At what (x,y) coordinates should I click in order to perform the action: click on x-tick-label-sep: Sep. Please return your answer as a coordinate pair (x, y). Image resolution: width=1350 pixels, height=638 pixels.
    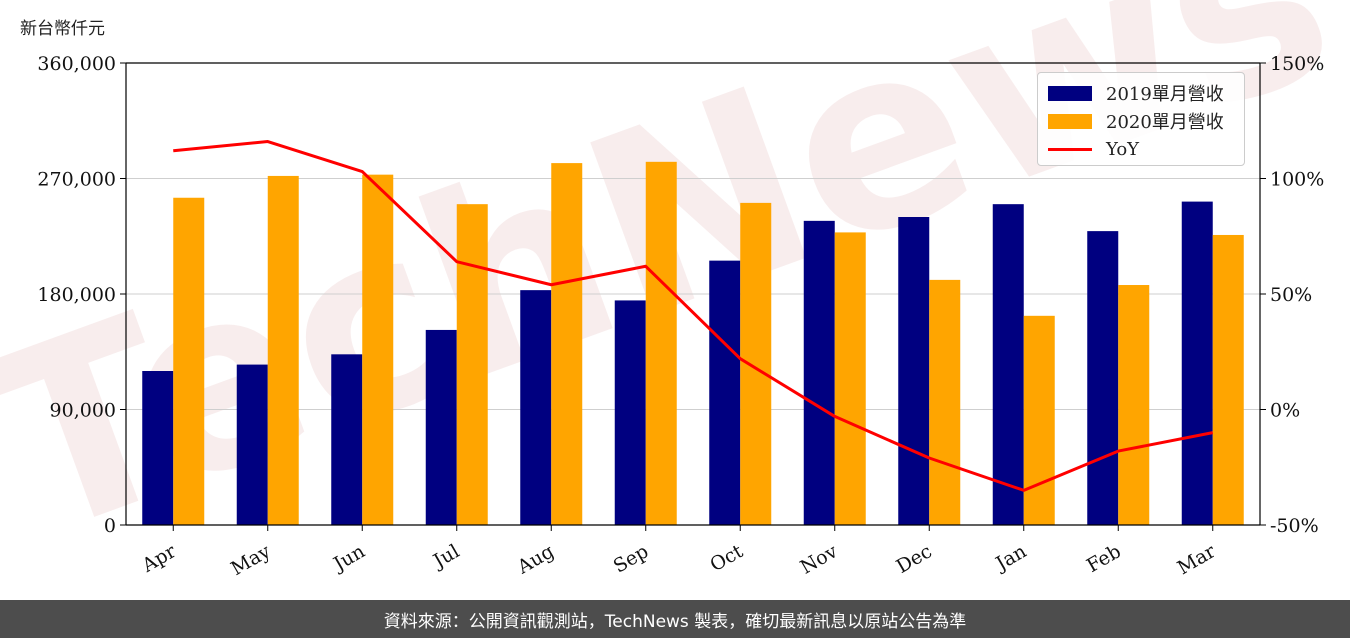
    Looking at the image, I should click on (631, 558).